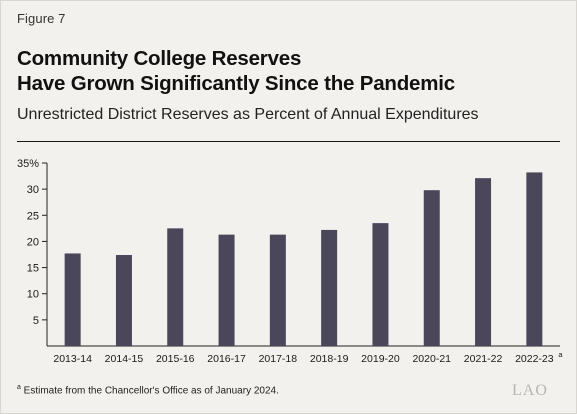 Image resolution: width=577 pixels, height=414 pixels. Describe the element at coordinates (33, 295) in the screenshot. I see `y-tick-label: 10` at that location.